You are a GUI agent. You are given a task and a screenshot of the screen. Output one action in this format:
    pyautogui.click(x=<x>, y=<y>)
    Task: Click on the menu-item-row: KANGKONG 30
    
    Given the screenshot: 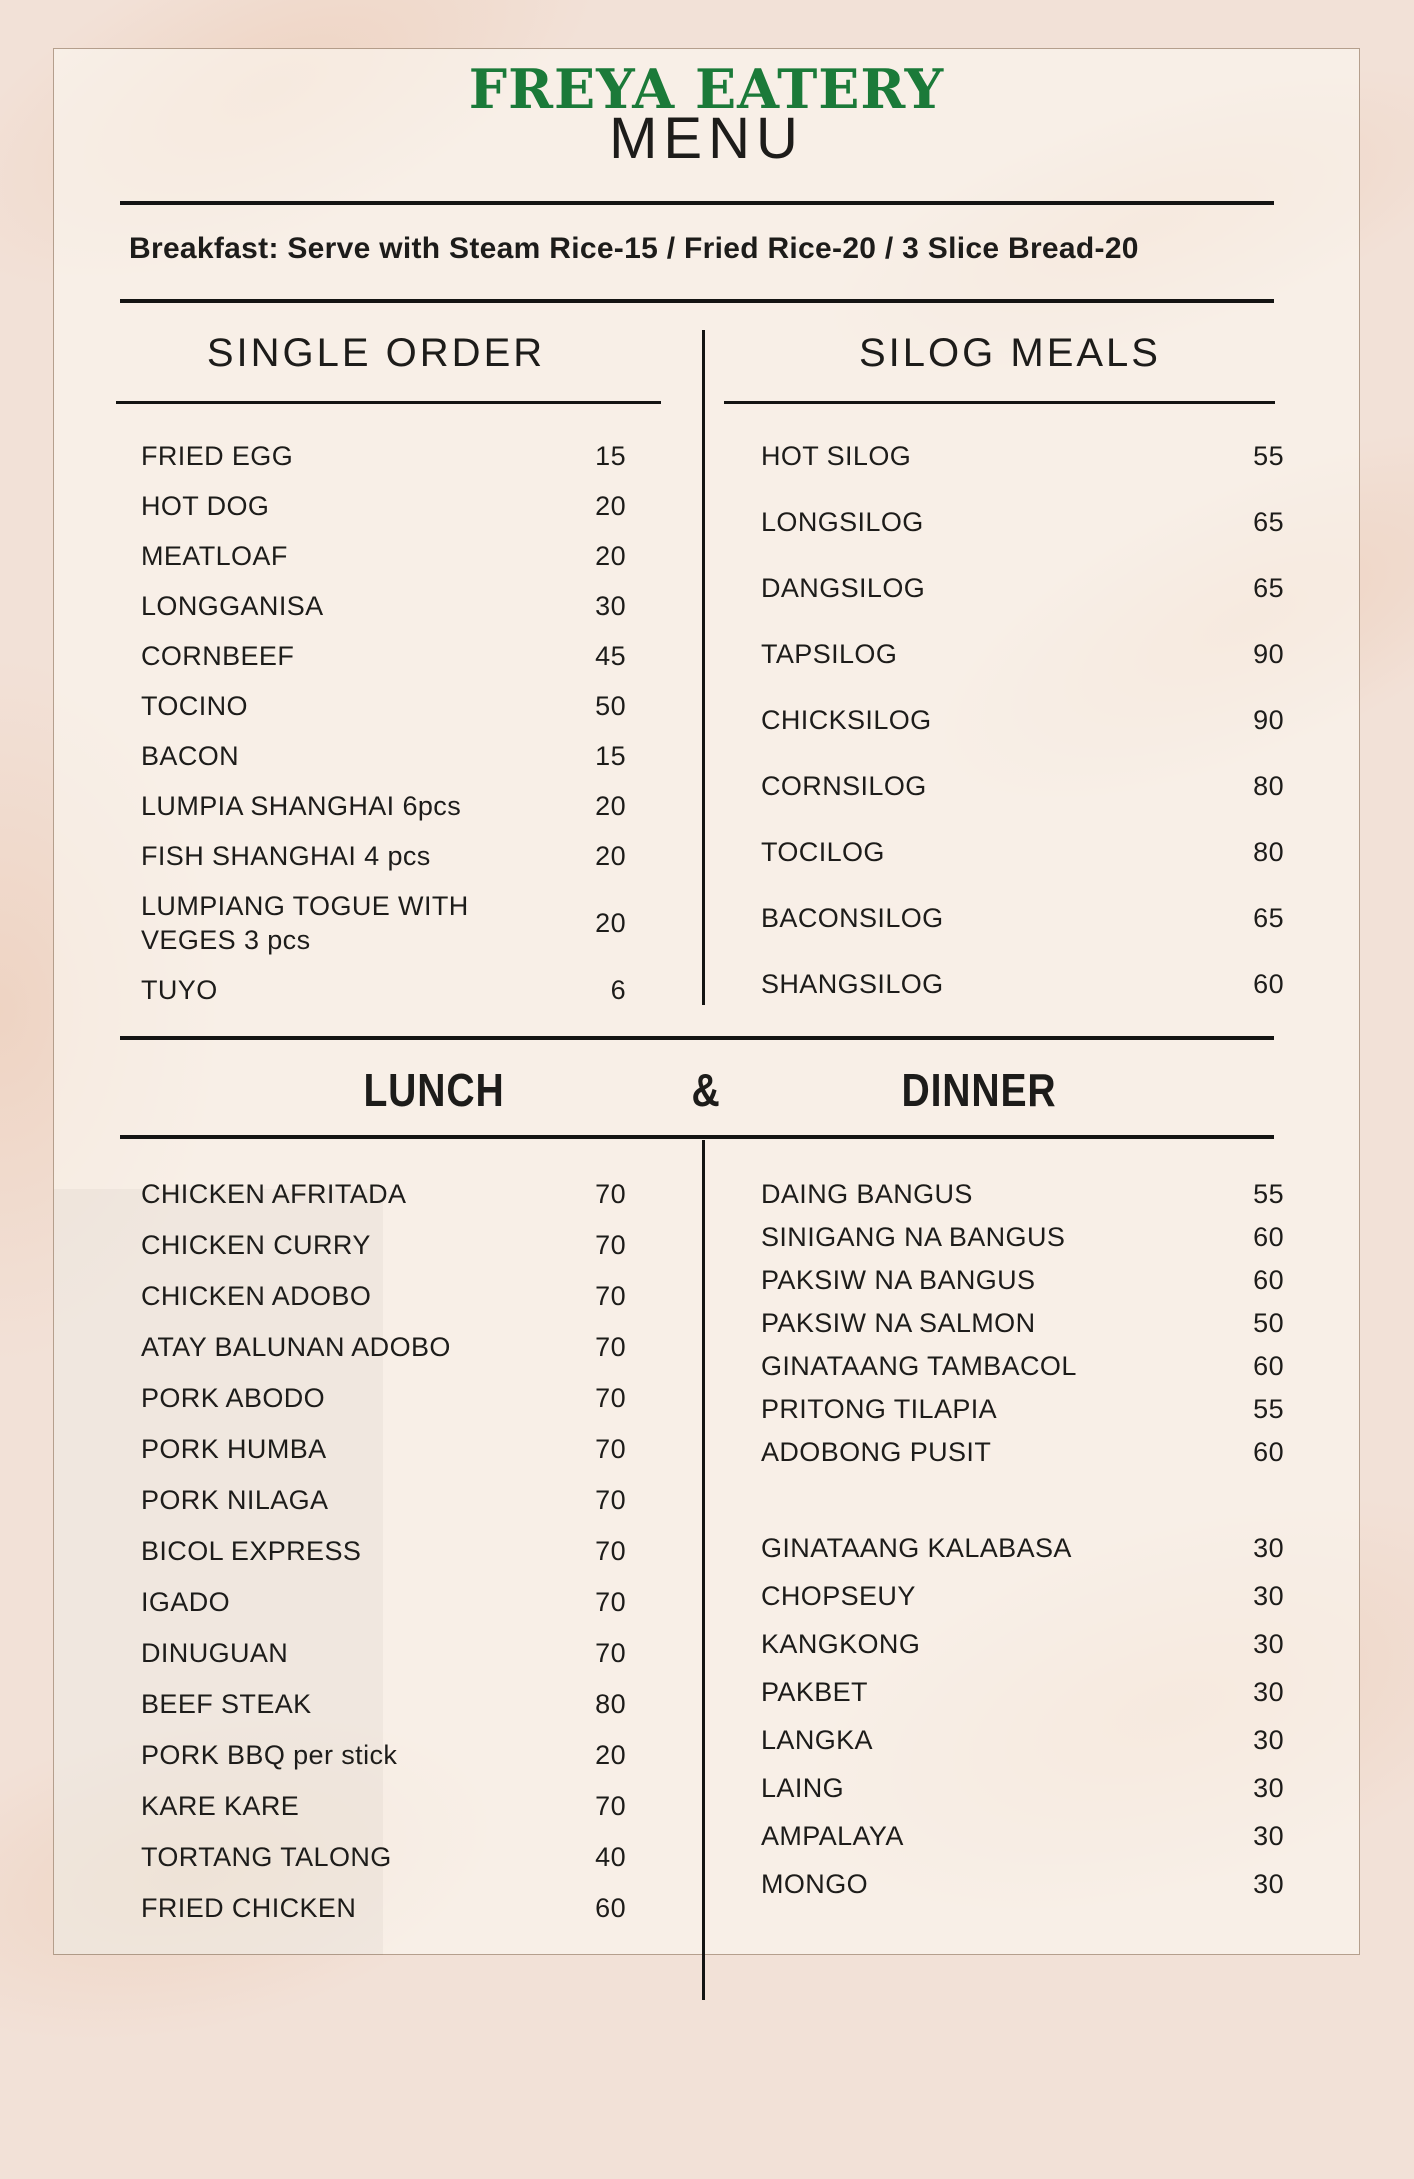 What is the action you would take?
    pyautogui.click(x=1010, y=1644)
    